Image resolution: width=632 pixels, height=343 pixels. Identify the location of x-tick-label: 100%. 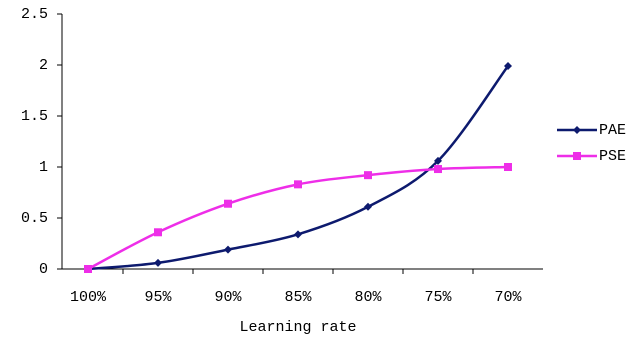
(88, 297).